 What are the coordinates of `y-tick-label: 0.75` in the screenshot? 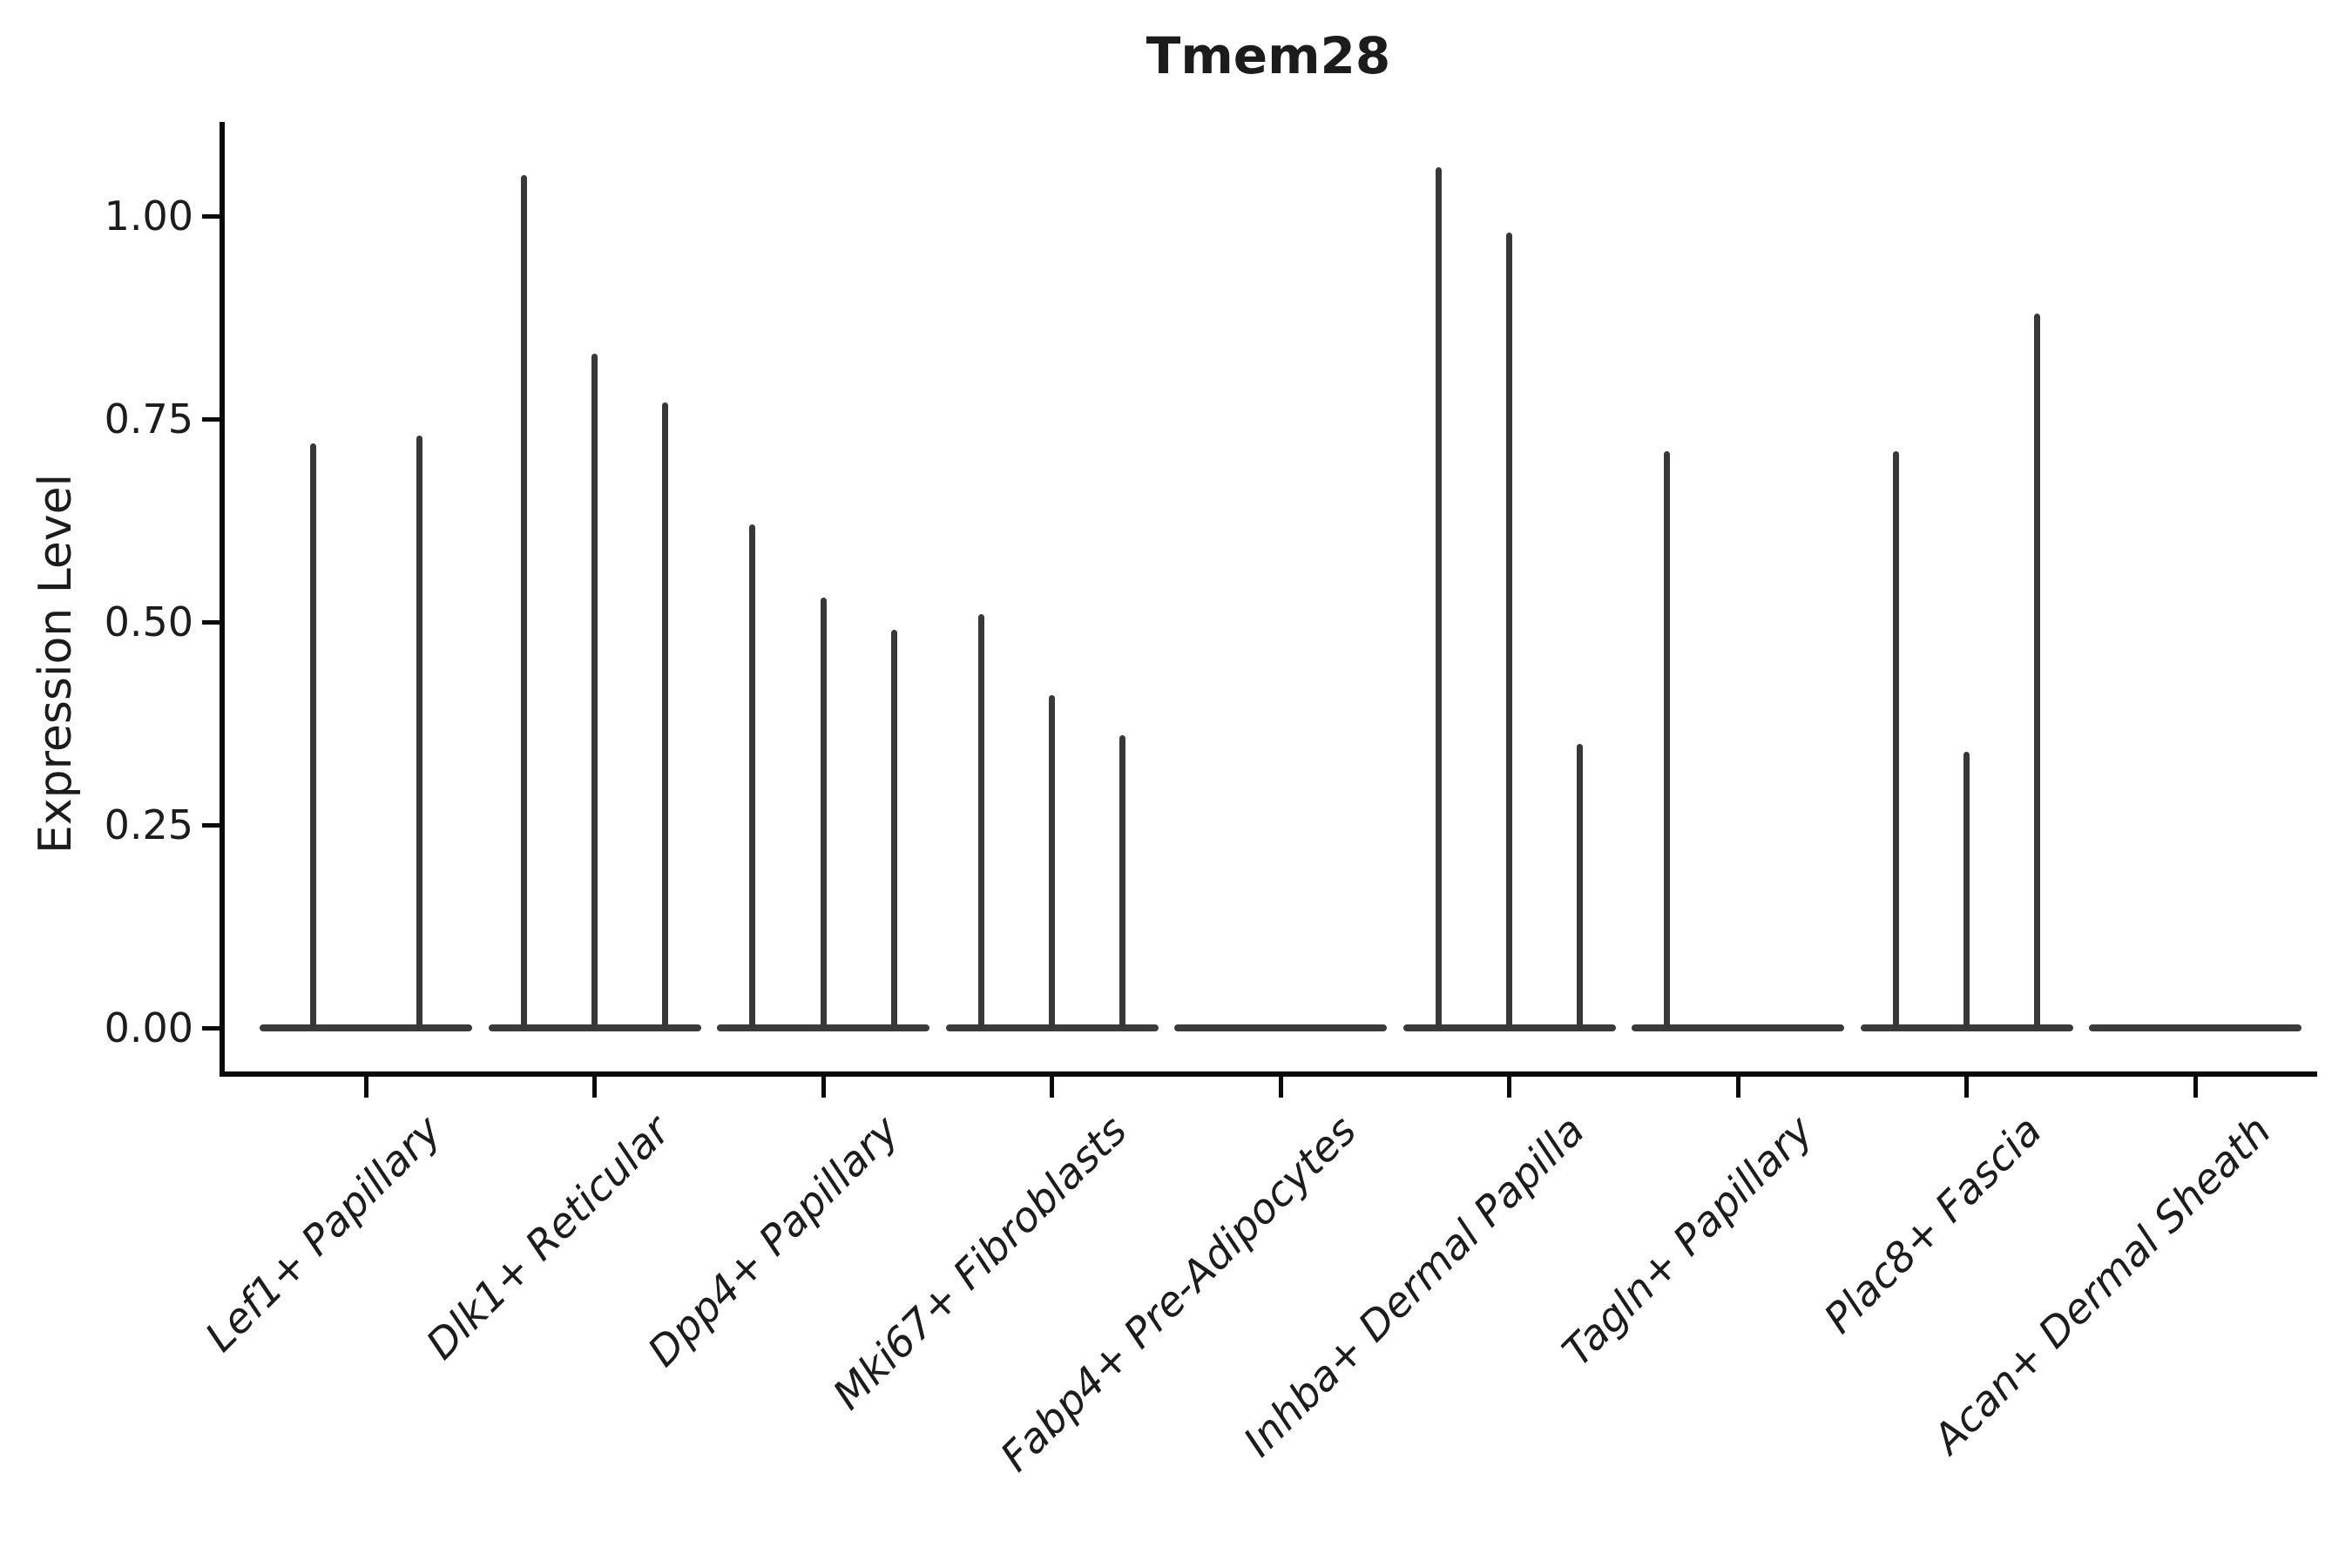 It's located at (148, 419).